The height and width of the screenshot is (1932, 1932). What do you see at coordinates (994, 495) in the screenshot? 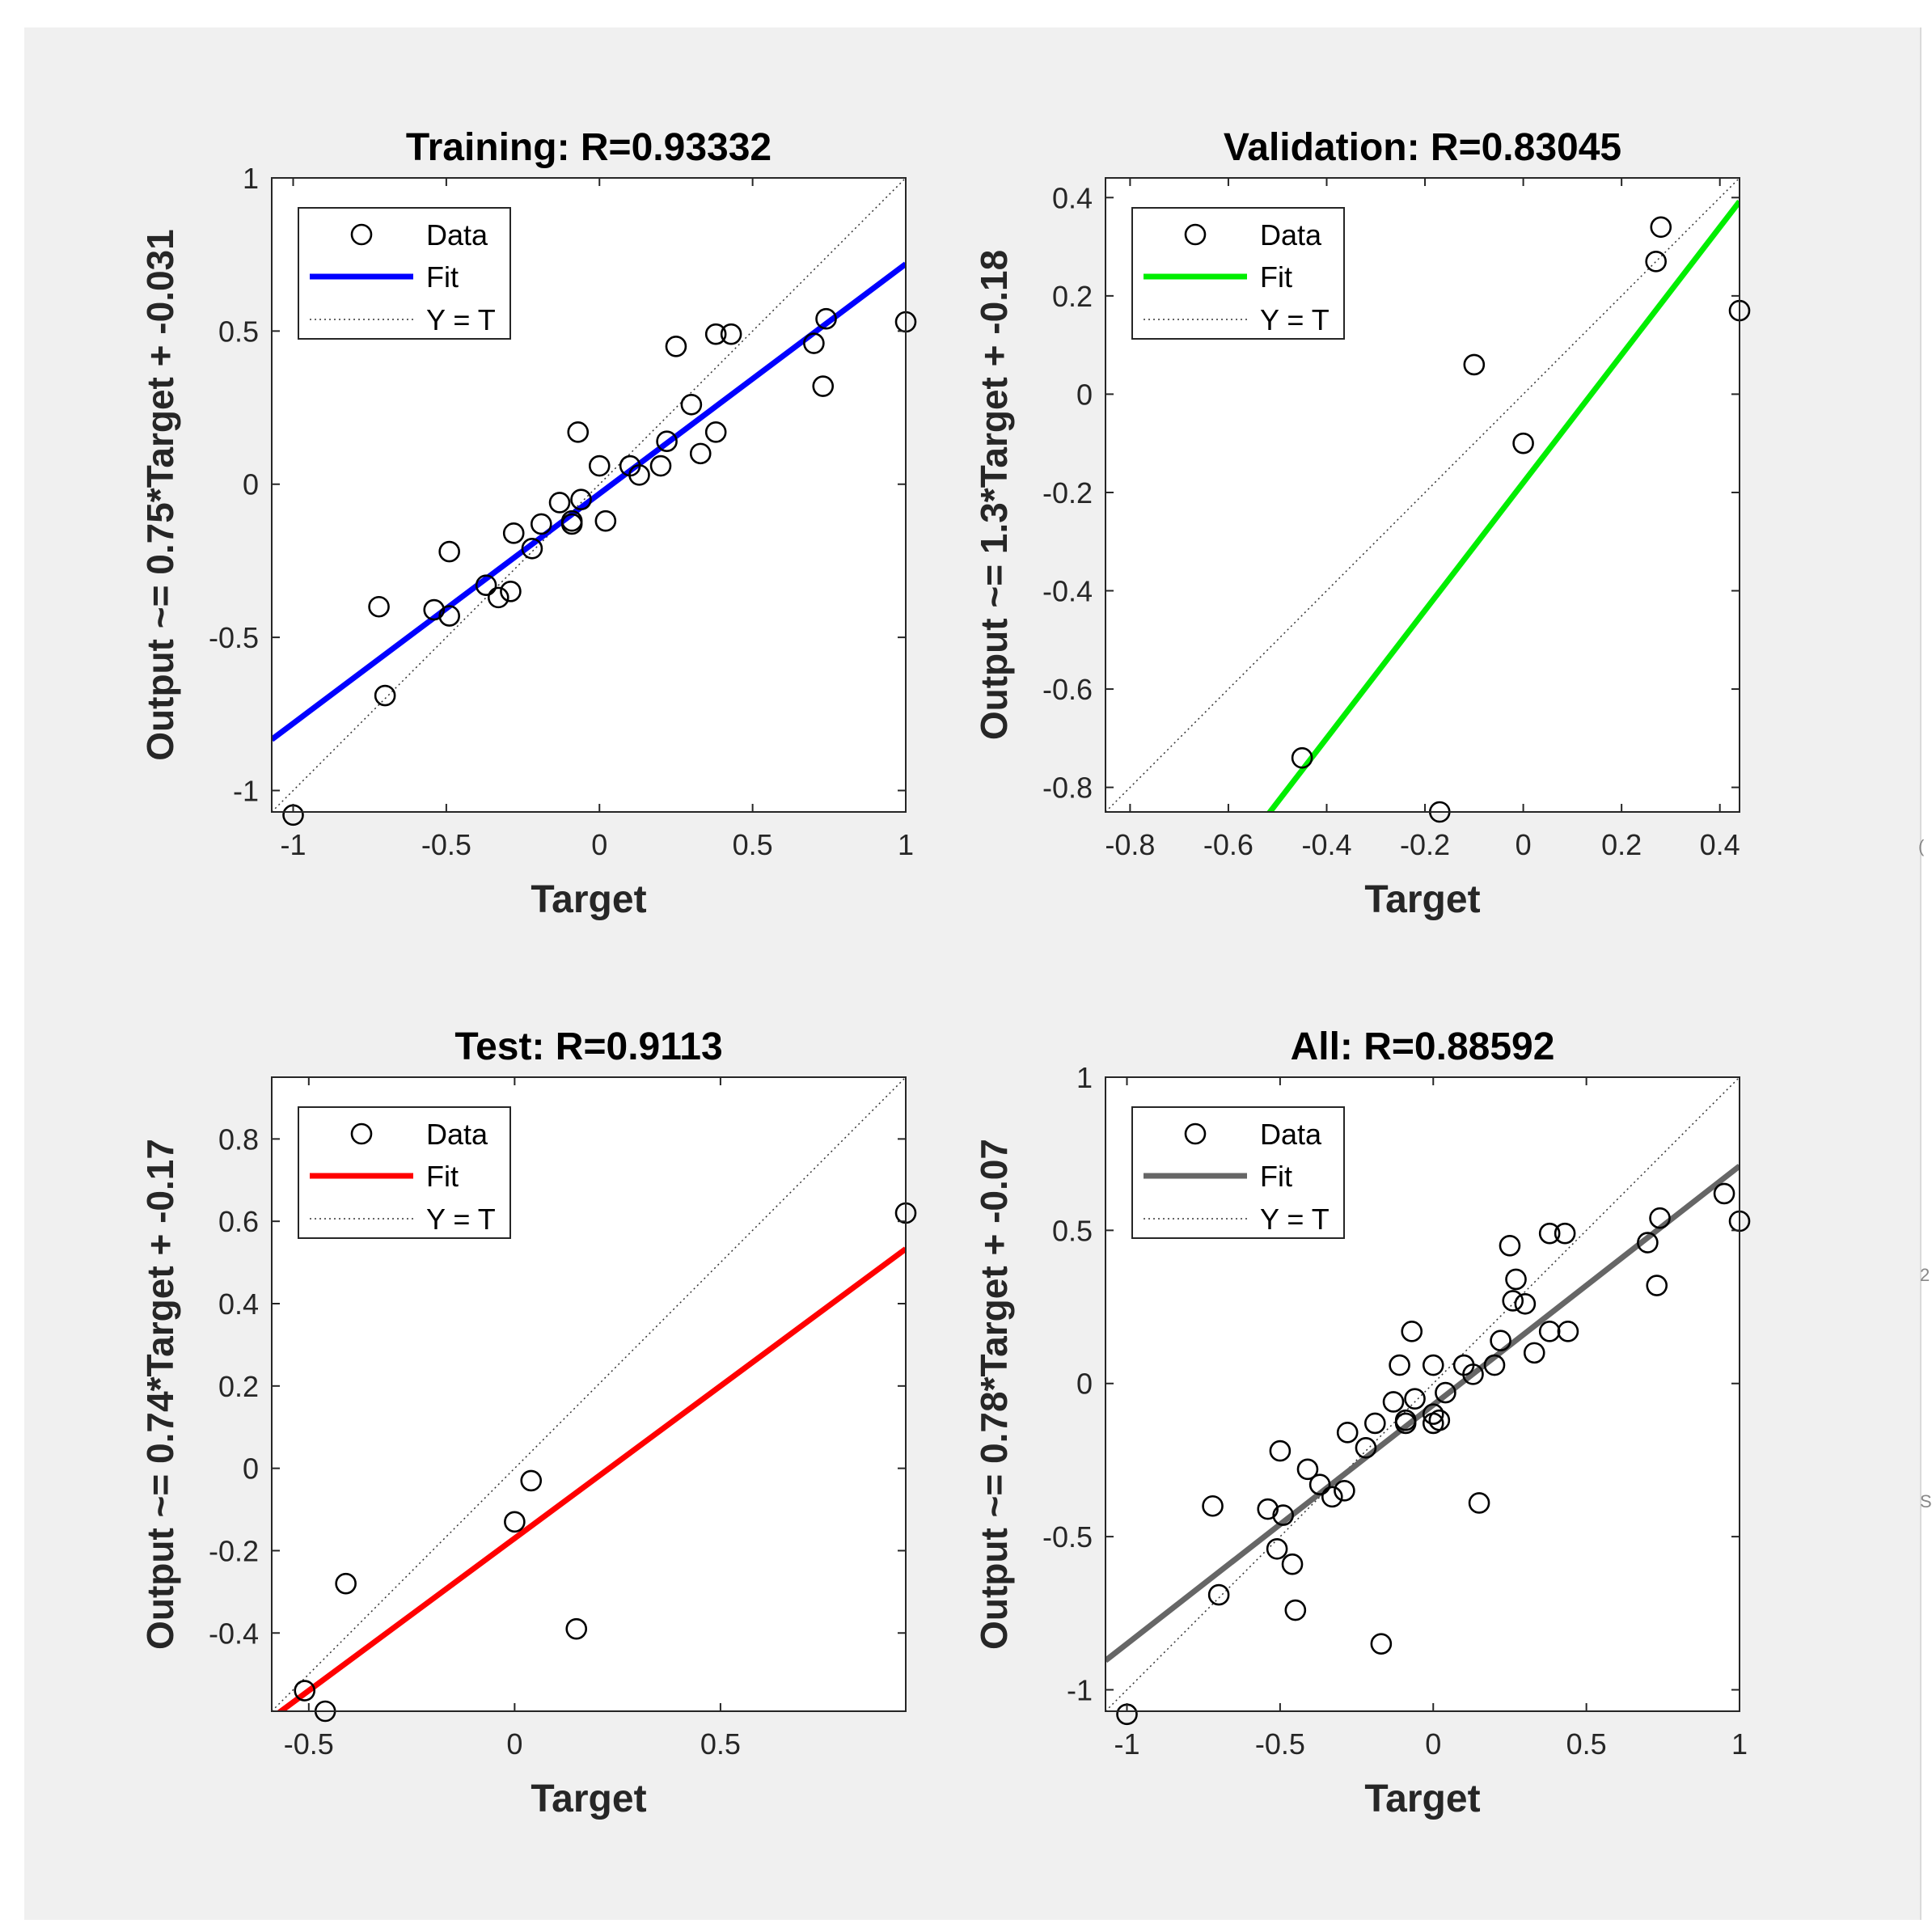
I see `y-axis-label: Output ~= 1.3*Target + -0.18` at bounding box center [994, 495].